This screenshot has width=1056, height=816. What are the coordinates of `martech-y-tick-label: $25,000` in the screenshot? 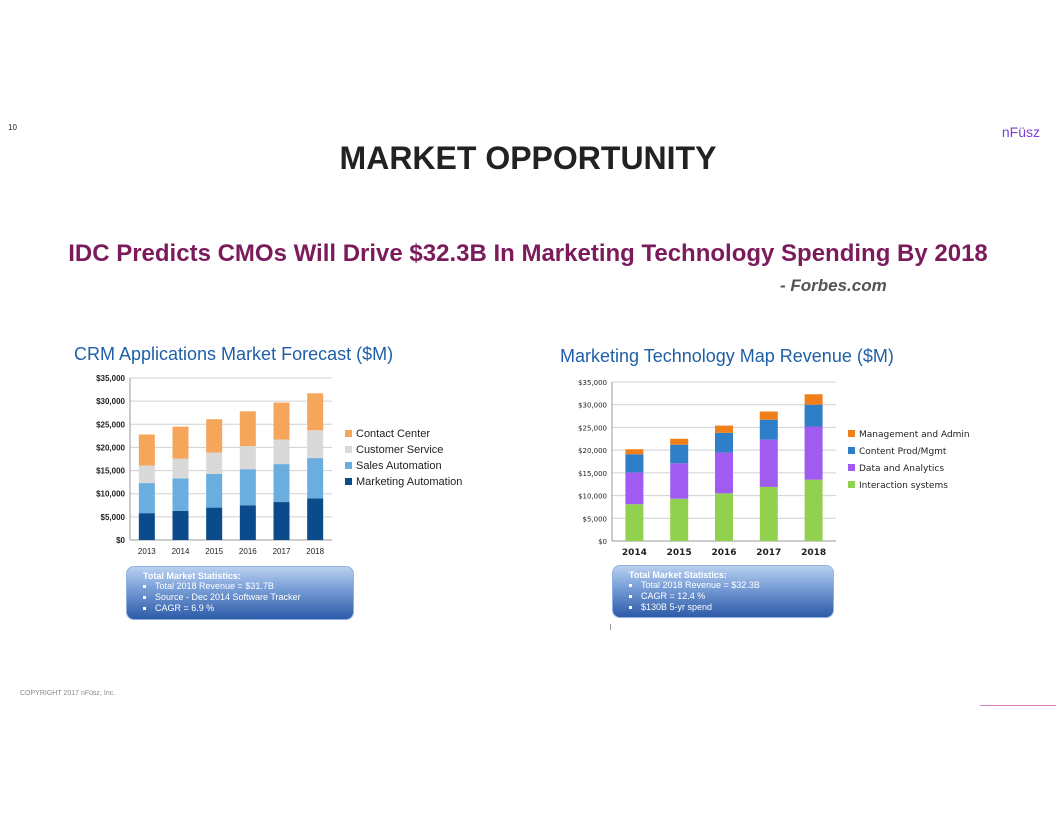 It's located at (592, 428).